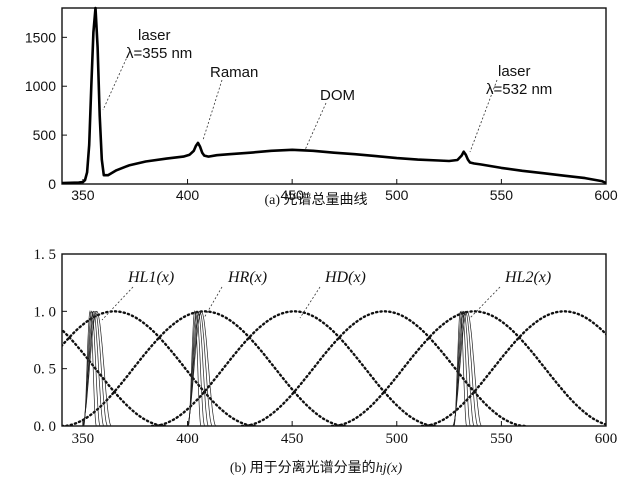 The width and height of the screenshot is (633, 478). What do you see at coordinates (159, 53) in the screenshot?
I see `laser355-wavelength: λ=355 nm` at bounding box center [159, 53].